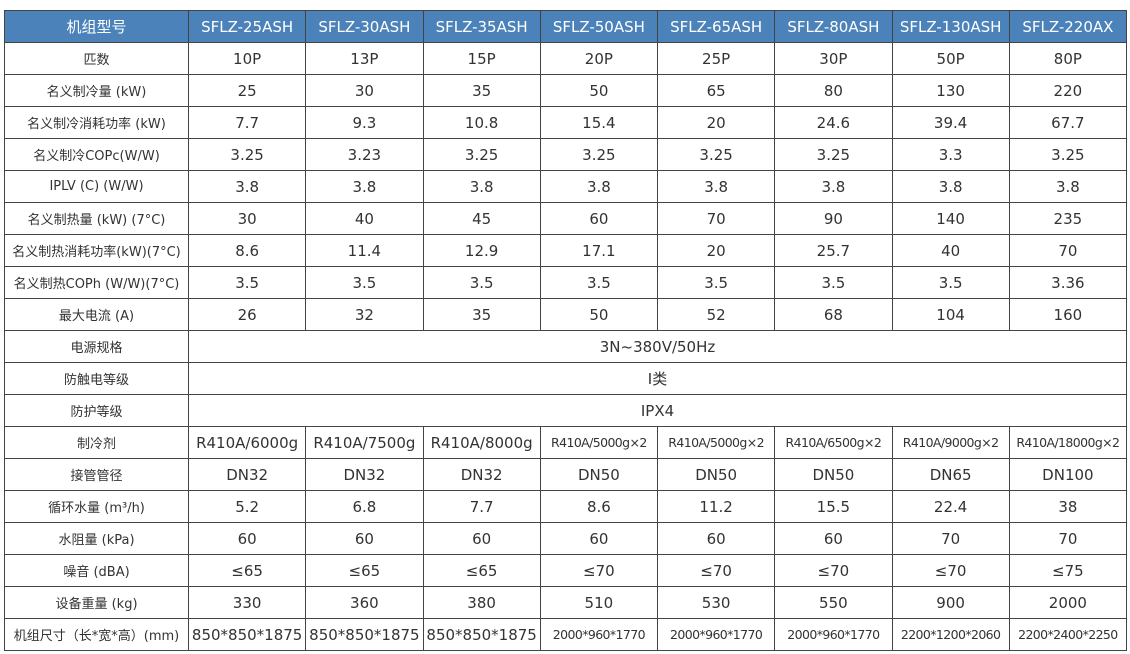 The width and height of the screenshot is (1130, 654). What do you see at coordinates (950, 442) in the screenshot?
I see `cell: R410A/9000g×2` at bounding box center [950, 442].